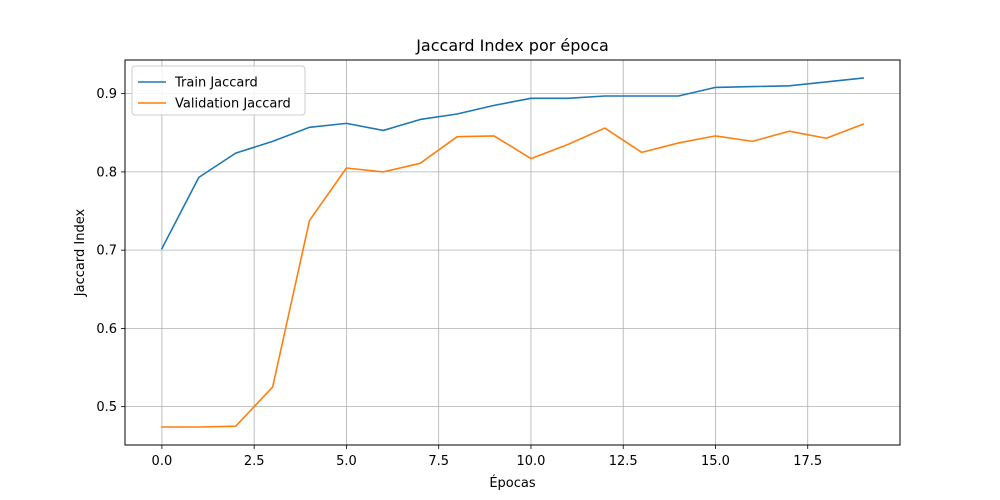 The image size is (1000, 500). Describe the element at coordinates (530, 461) in the screenshot. I see `x-tick-label: 10.0` at that location.